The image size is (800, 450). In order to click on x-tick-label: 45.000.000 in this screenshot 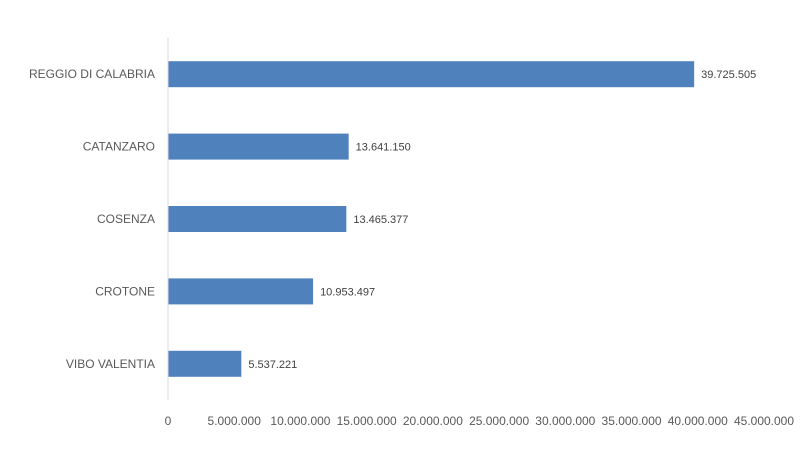, I will do `click(764, 421)`.